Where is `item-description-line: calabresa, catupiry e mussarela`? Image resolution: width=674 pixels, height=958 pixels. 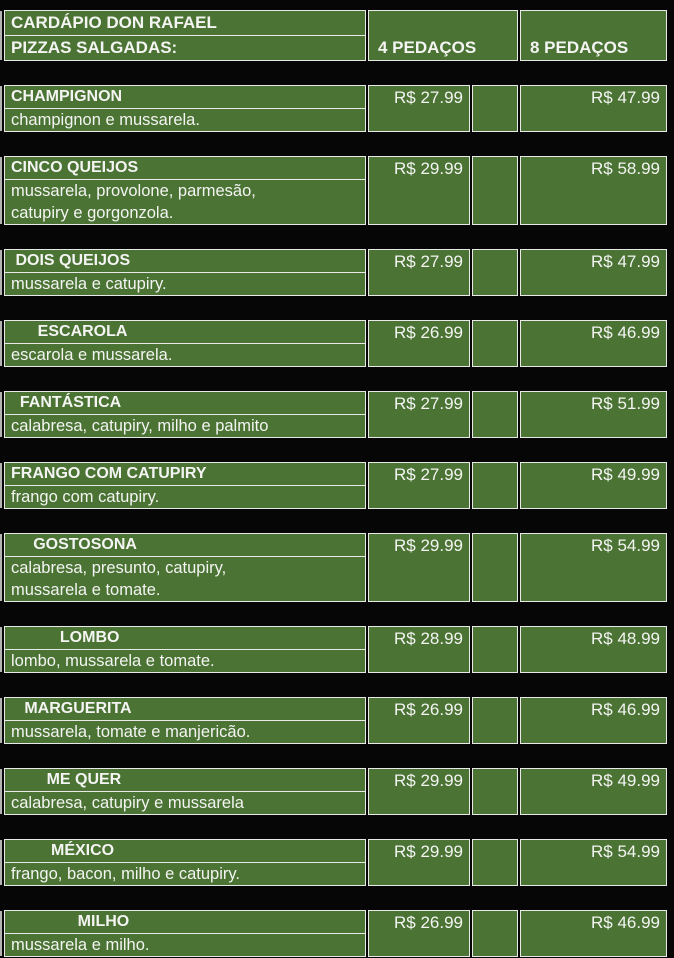
item-description-line: calabresa, catupiry e mussarela is located at coordinates (127, 803).